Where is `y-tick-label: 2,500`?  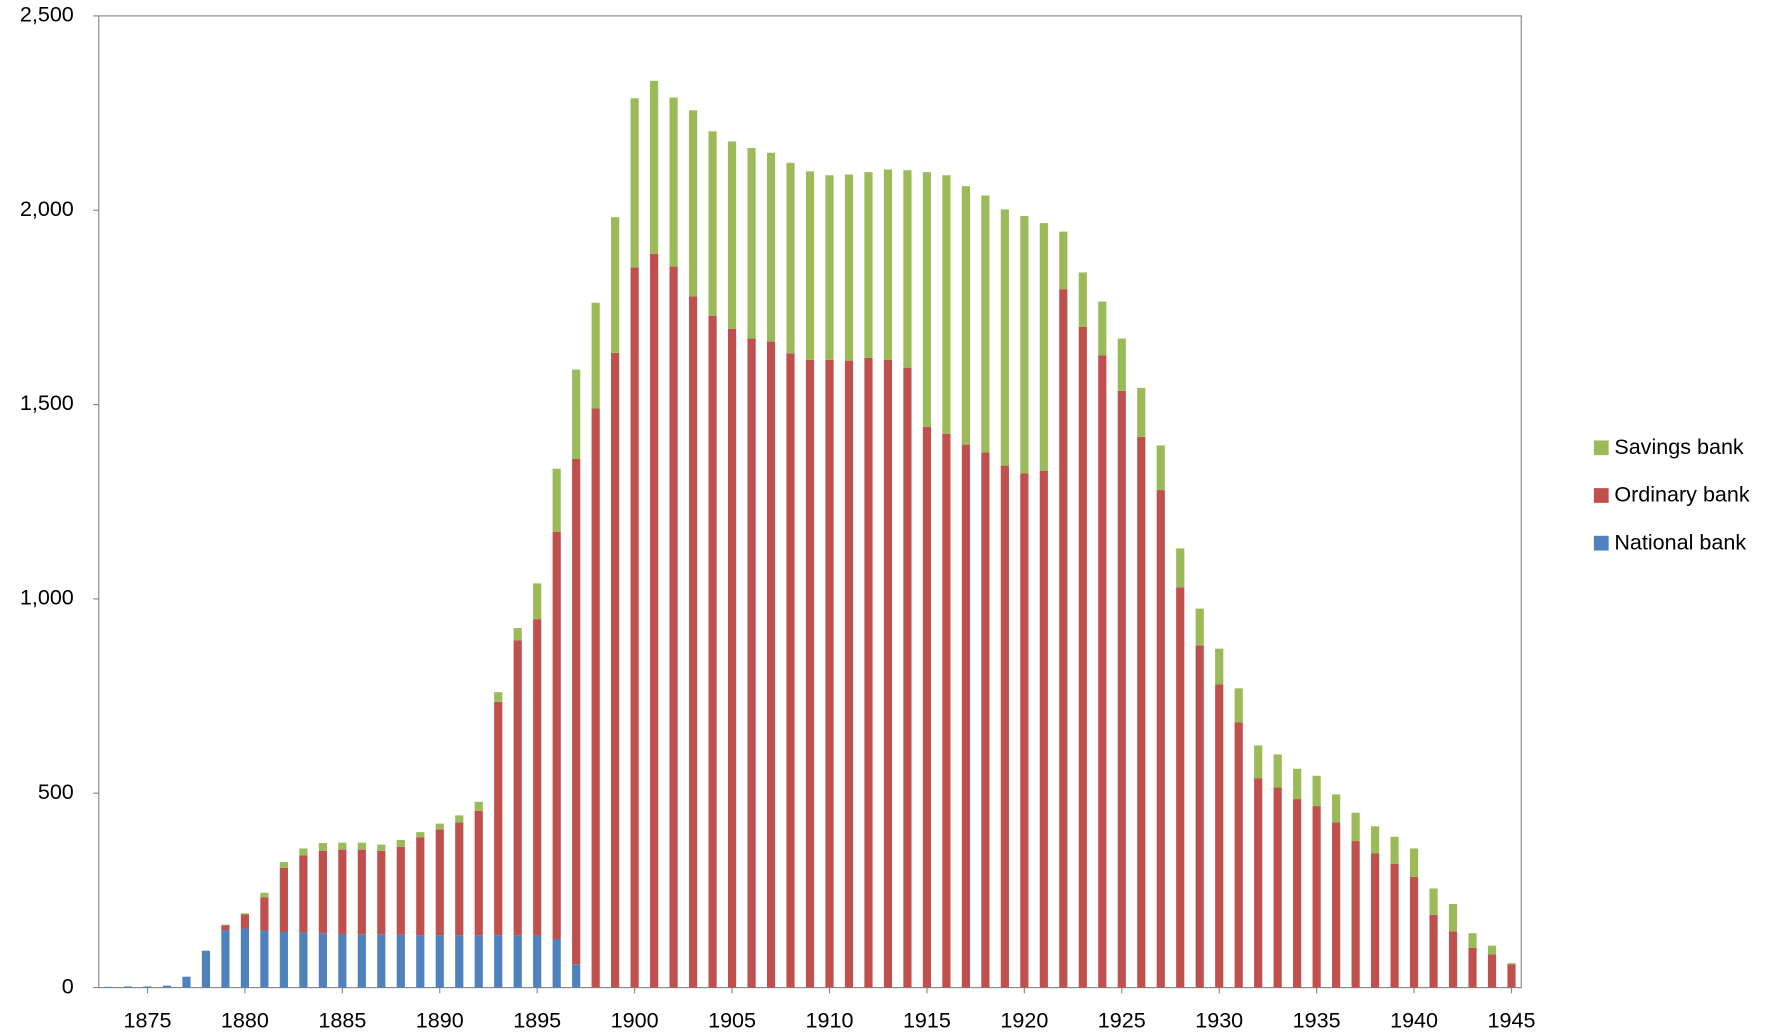
y-tick-label: 2,500 is located at coordinates (47, 14).